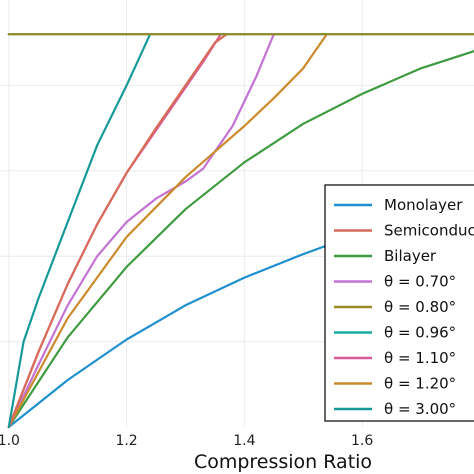  What do you see at coordinates (126, 441) in the screenshot?
I see `x-tick-label-1: 1.2` at bounding box center [126, 441].